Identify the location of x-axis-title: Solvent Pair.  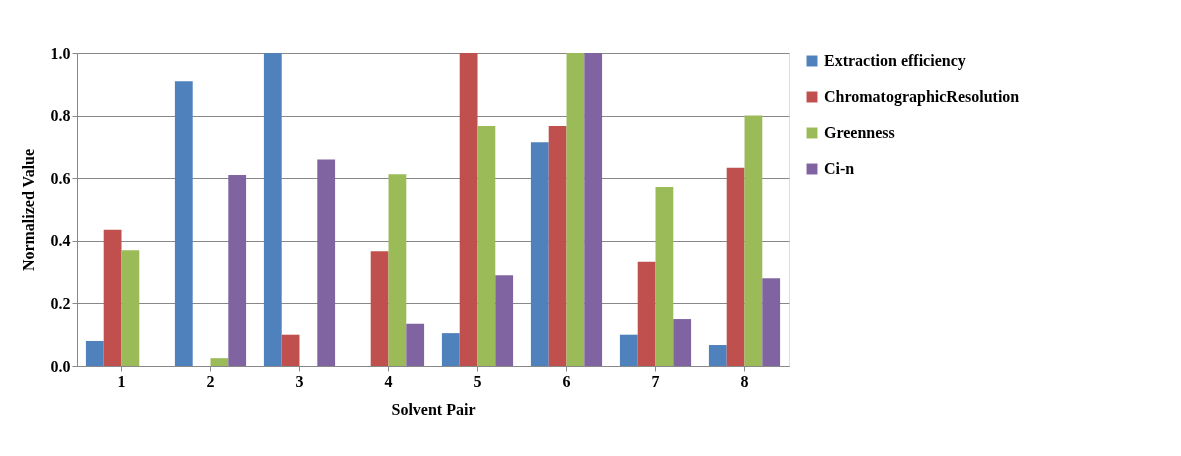
(433, 409).